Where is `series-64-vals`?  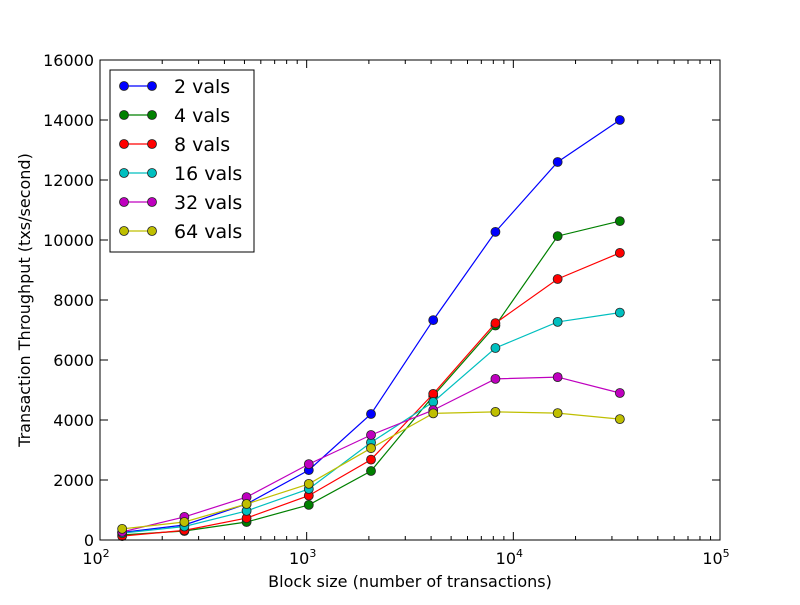 series-64-vals is located at coordinates (371, 470).